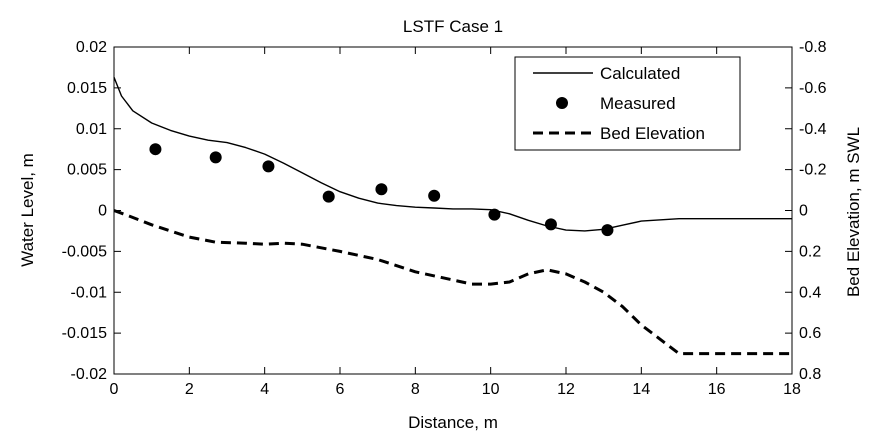  What do you see at coordinates (810, 333) in the screenshot?
I see `y2-tick-label: 0.6` at bounding box center [810, 333].